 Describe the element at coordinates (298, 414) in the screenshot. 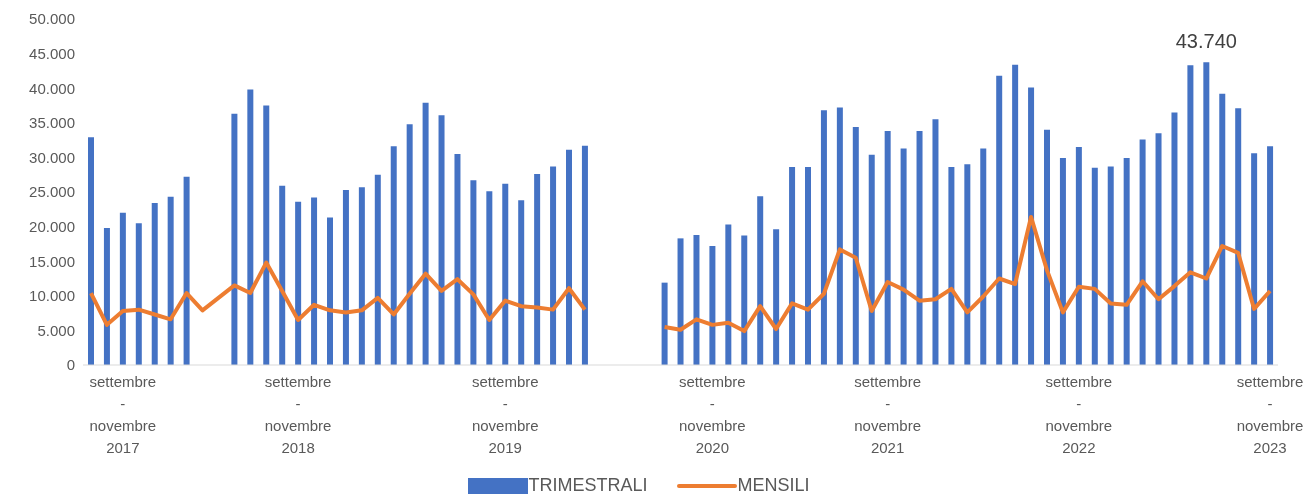

I see `x-tick-label: settembre - novembre 2018` at that location.